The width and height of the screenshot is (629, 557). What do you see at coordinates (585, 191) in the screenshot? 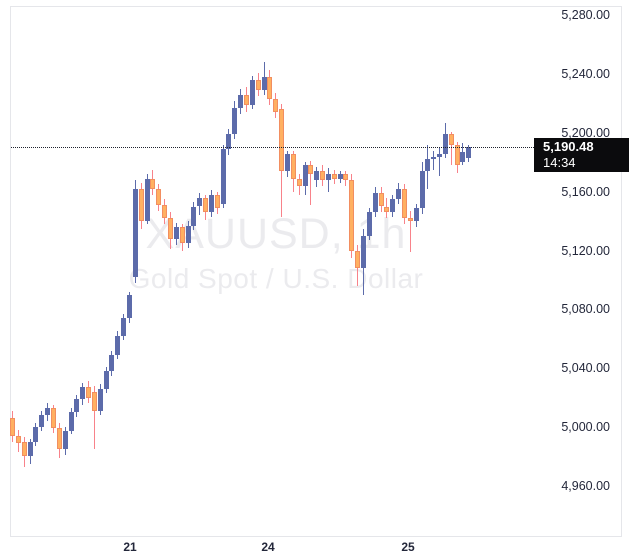
I see `price-axis-label: 5,160.00` at bounding box center [585, 191].